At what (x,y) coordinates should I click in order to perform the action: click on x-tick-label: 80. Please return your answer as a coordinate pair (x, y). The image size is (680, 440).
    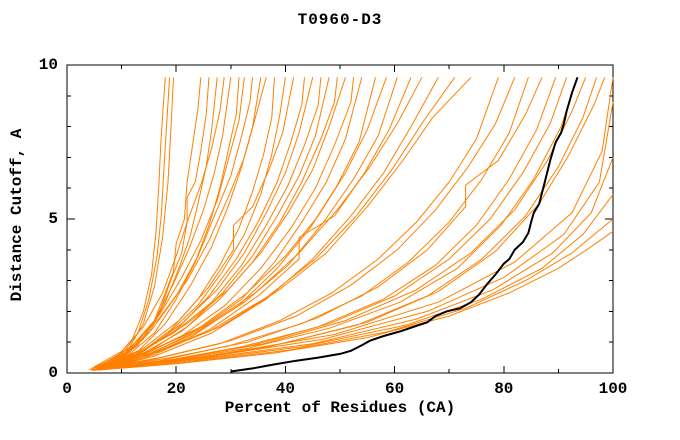
    Looking at the image, I should click on (504, 389).